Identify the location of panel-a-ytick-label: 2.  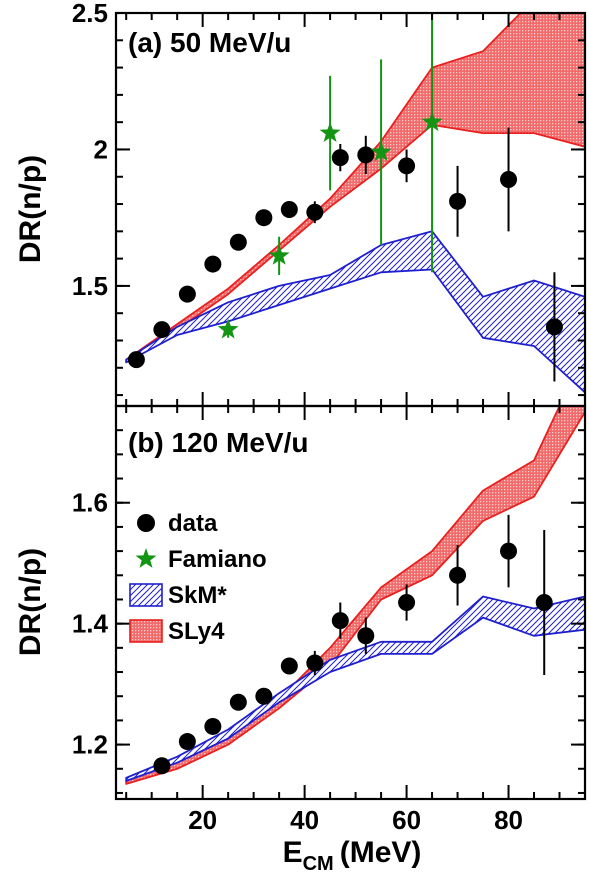
(101, 149).